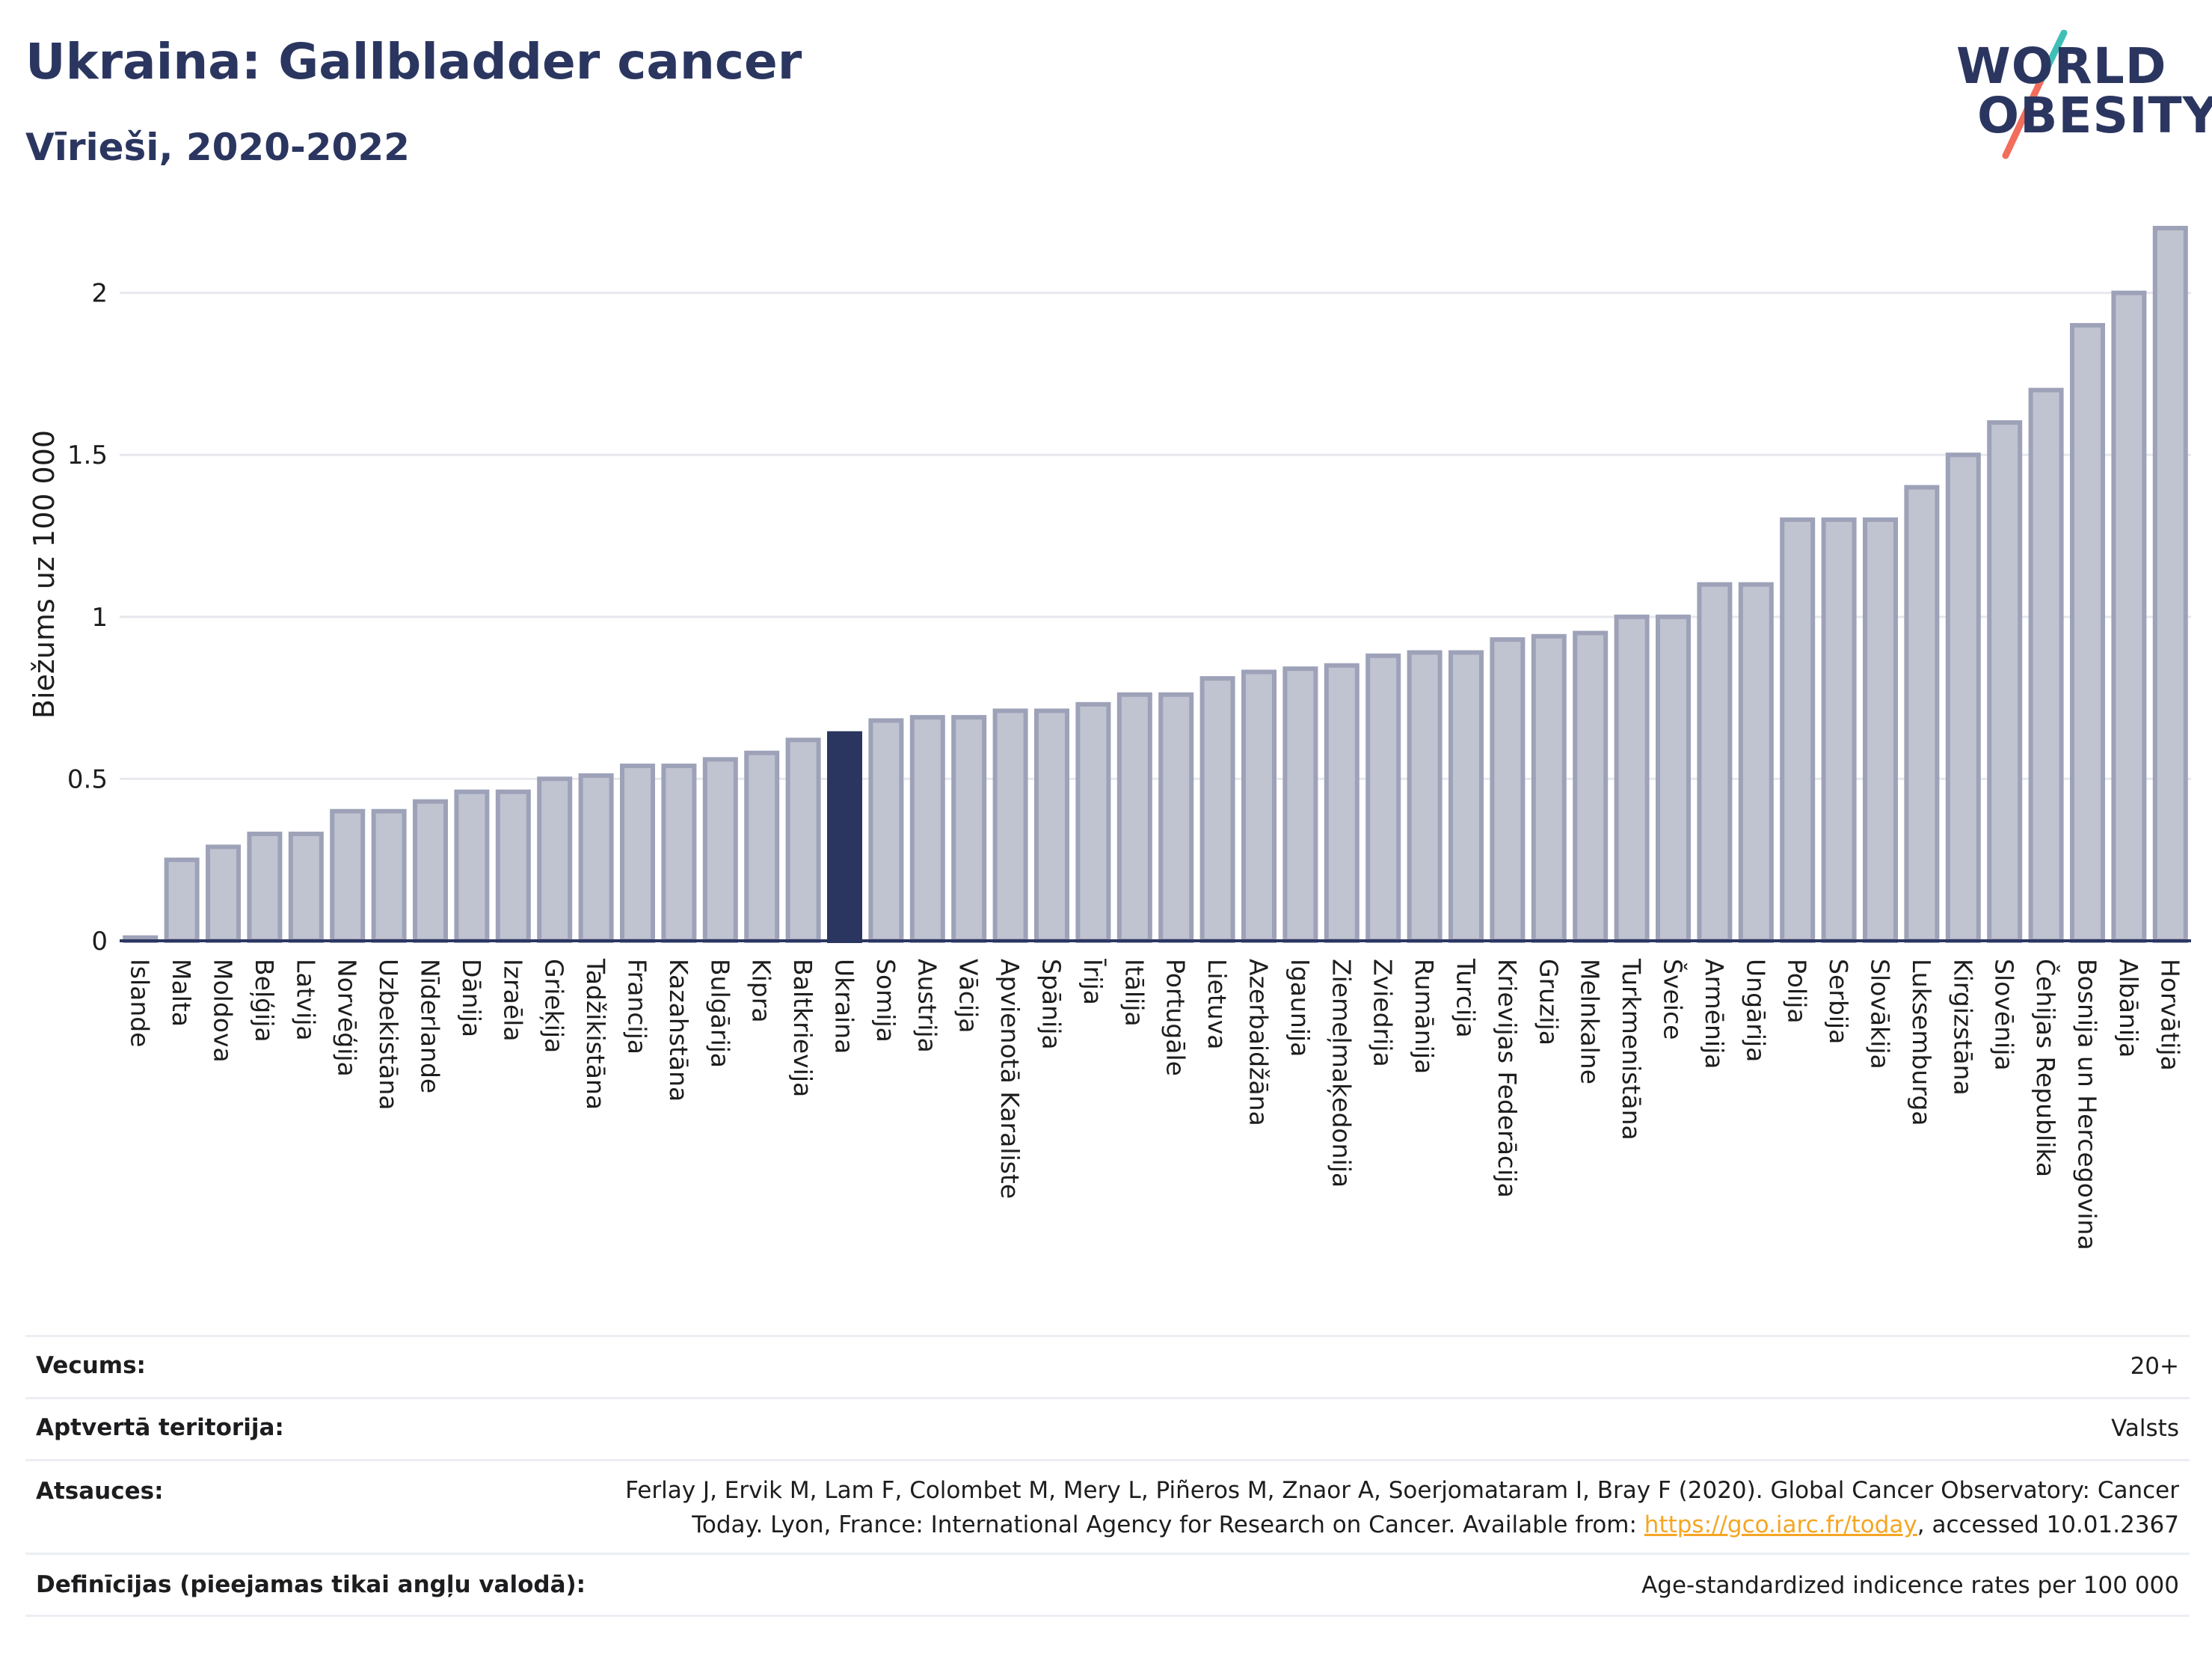 The image size is (2212, 1655). I want to click on x-tick-label: Ukraina, so click(844, 1006).